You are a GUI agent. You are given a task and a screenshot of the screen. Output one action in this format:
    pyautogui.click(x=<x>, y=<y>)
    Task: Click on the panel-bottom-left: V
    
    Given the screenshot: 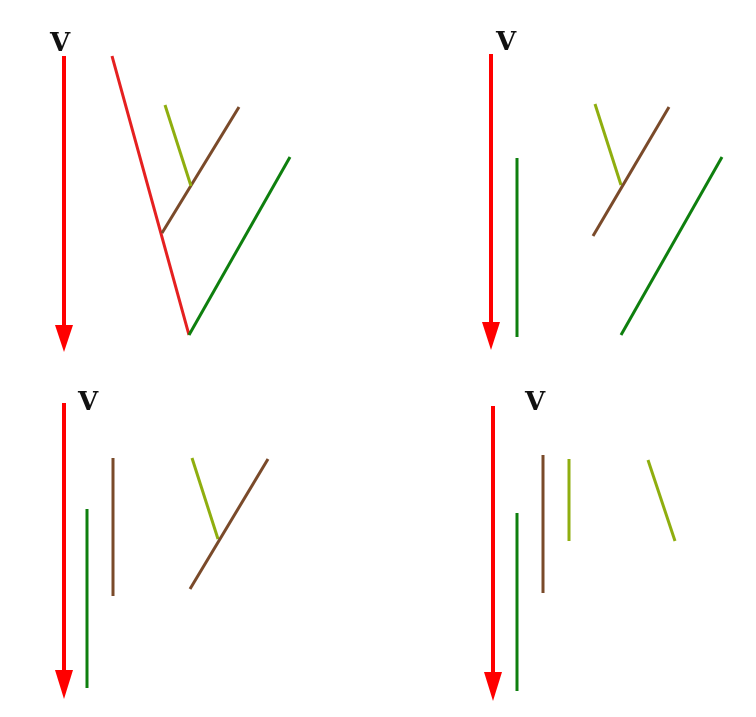 What is the action you would take?
    pyautogui.click(x=162, y=543)
    